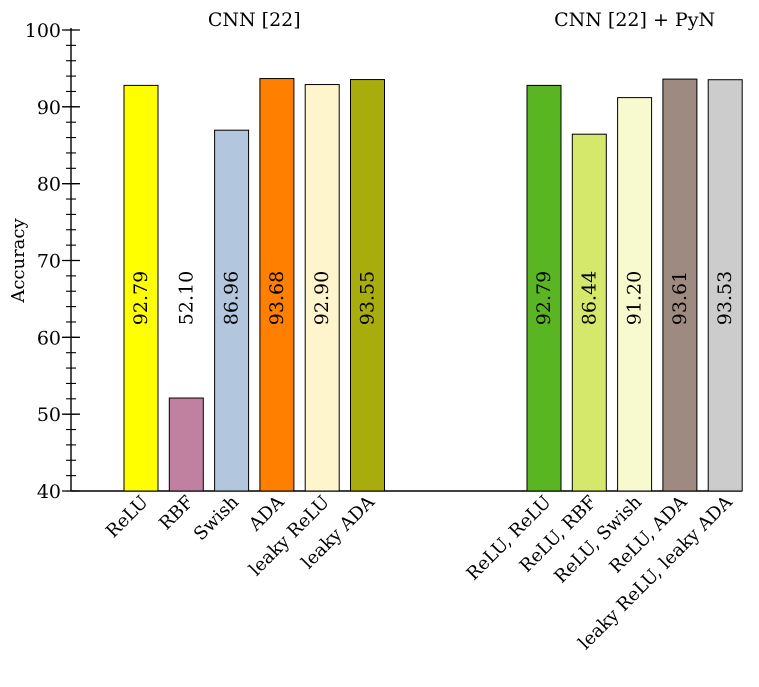 This screenshot has height=687, width=759. Describe the element at coordinates (18, 261) in the screenshot. I see `y-axis-title: Accuracy` at that location.